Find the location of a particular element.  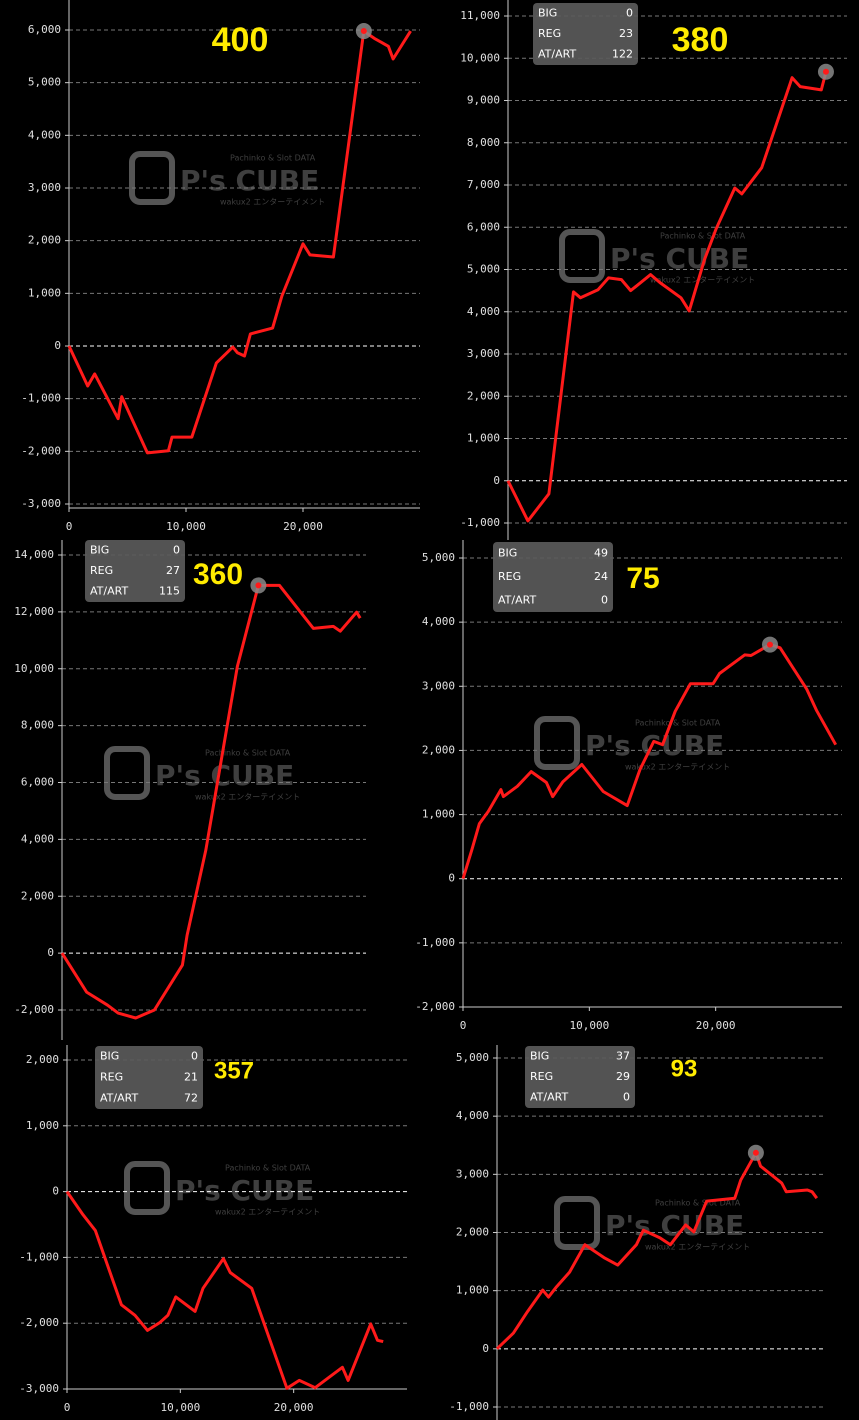

annotation: 380 is located at coordinates (700, 40).